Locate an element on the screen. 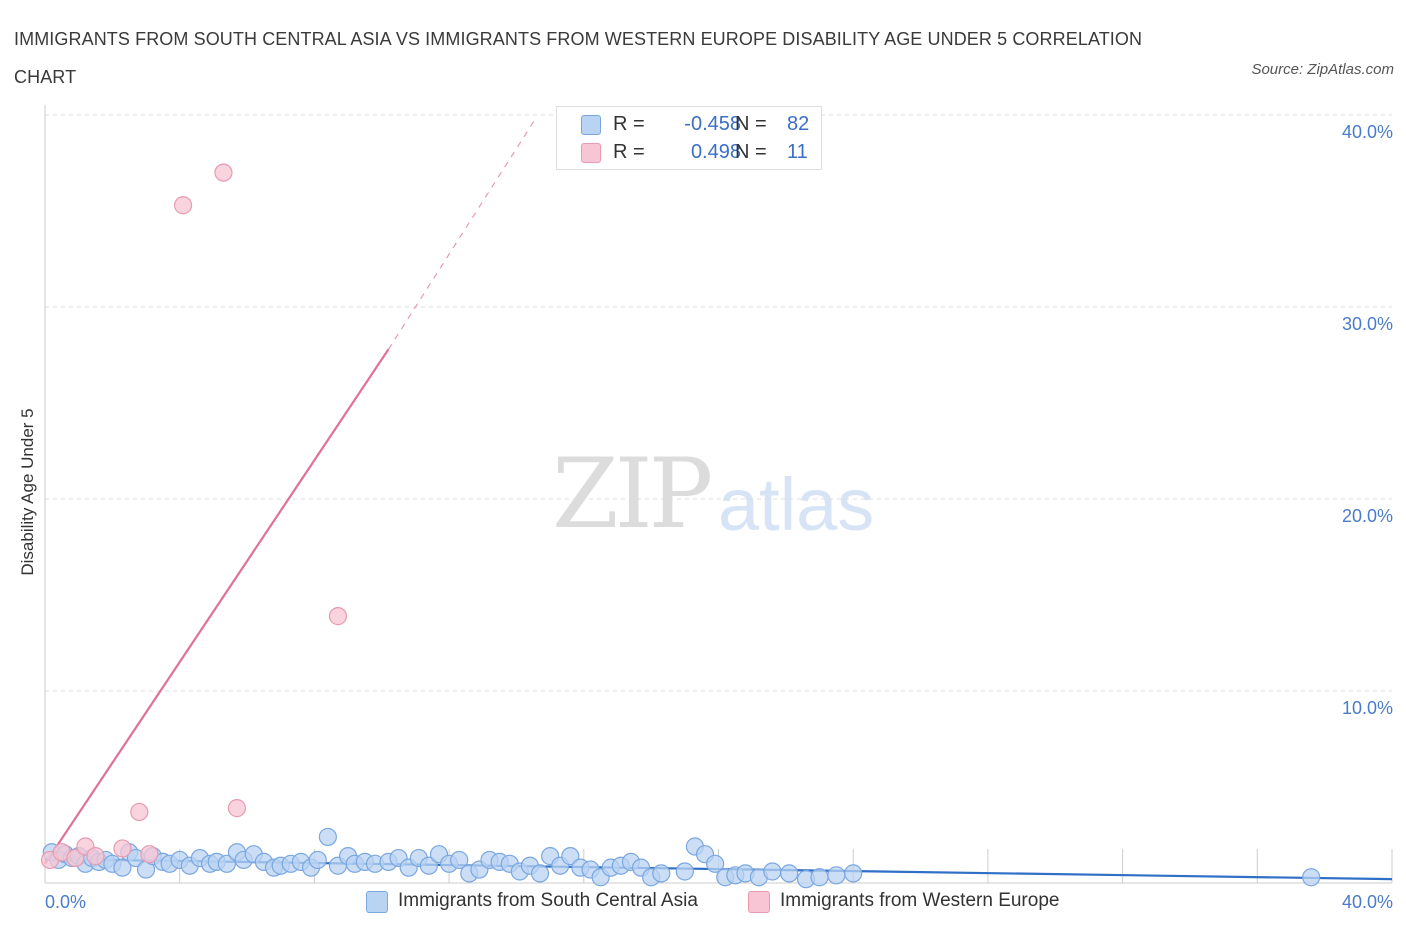  legend-r-value: 0.498 is located at coordinates (715, 152).